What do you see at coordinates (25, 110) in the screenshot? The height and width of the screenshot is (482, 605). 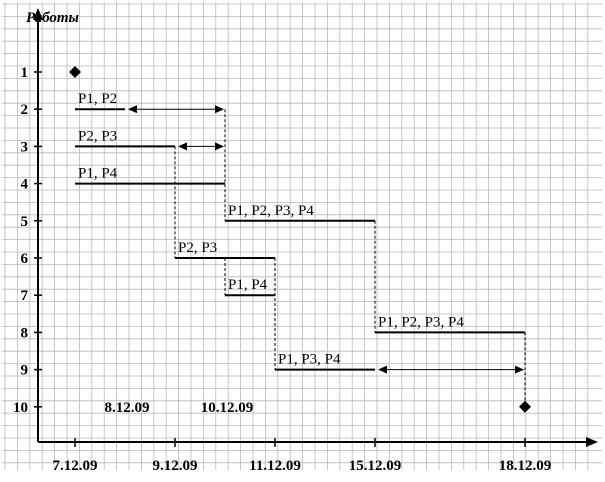 I see `y-tick-label: 2` at bounding box center [25, 110].